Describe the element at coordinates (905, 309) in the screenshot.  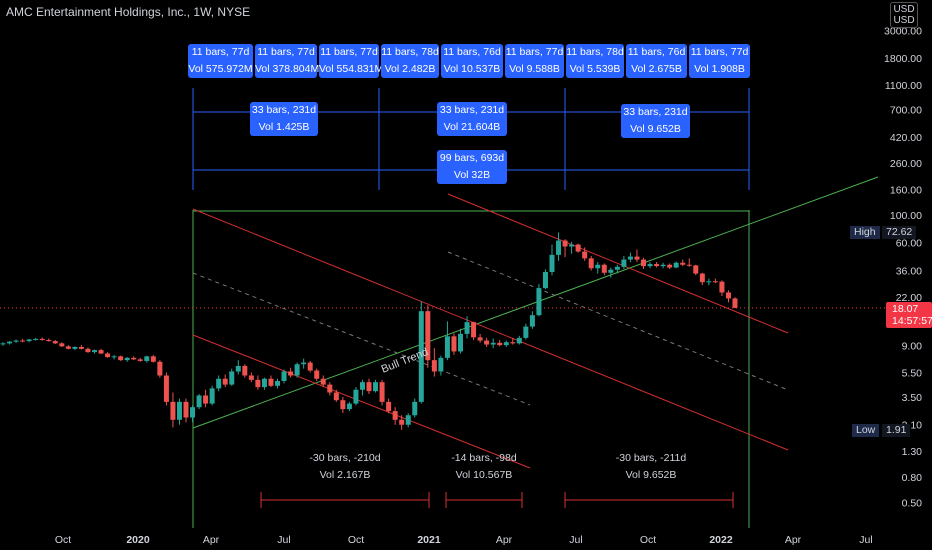
I see `last-price: 18.07` at that location.